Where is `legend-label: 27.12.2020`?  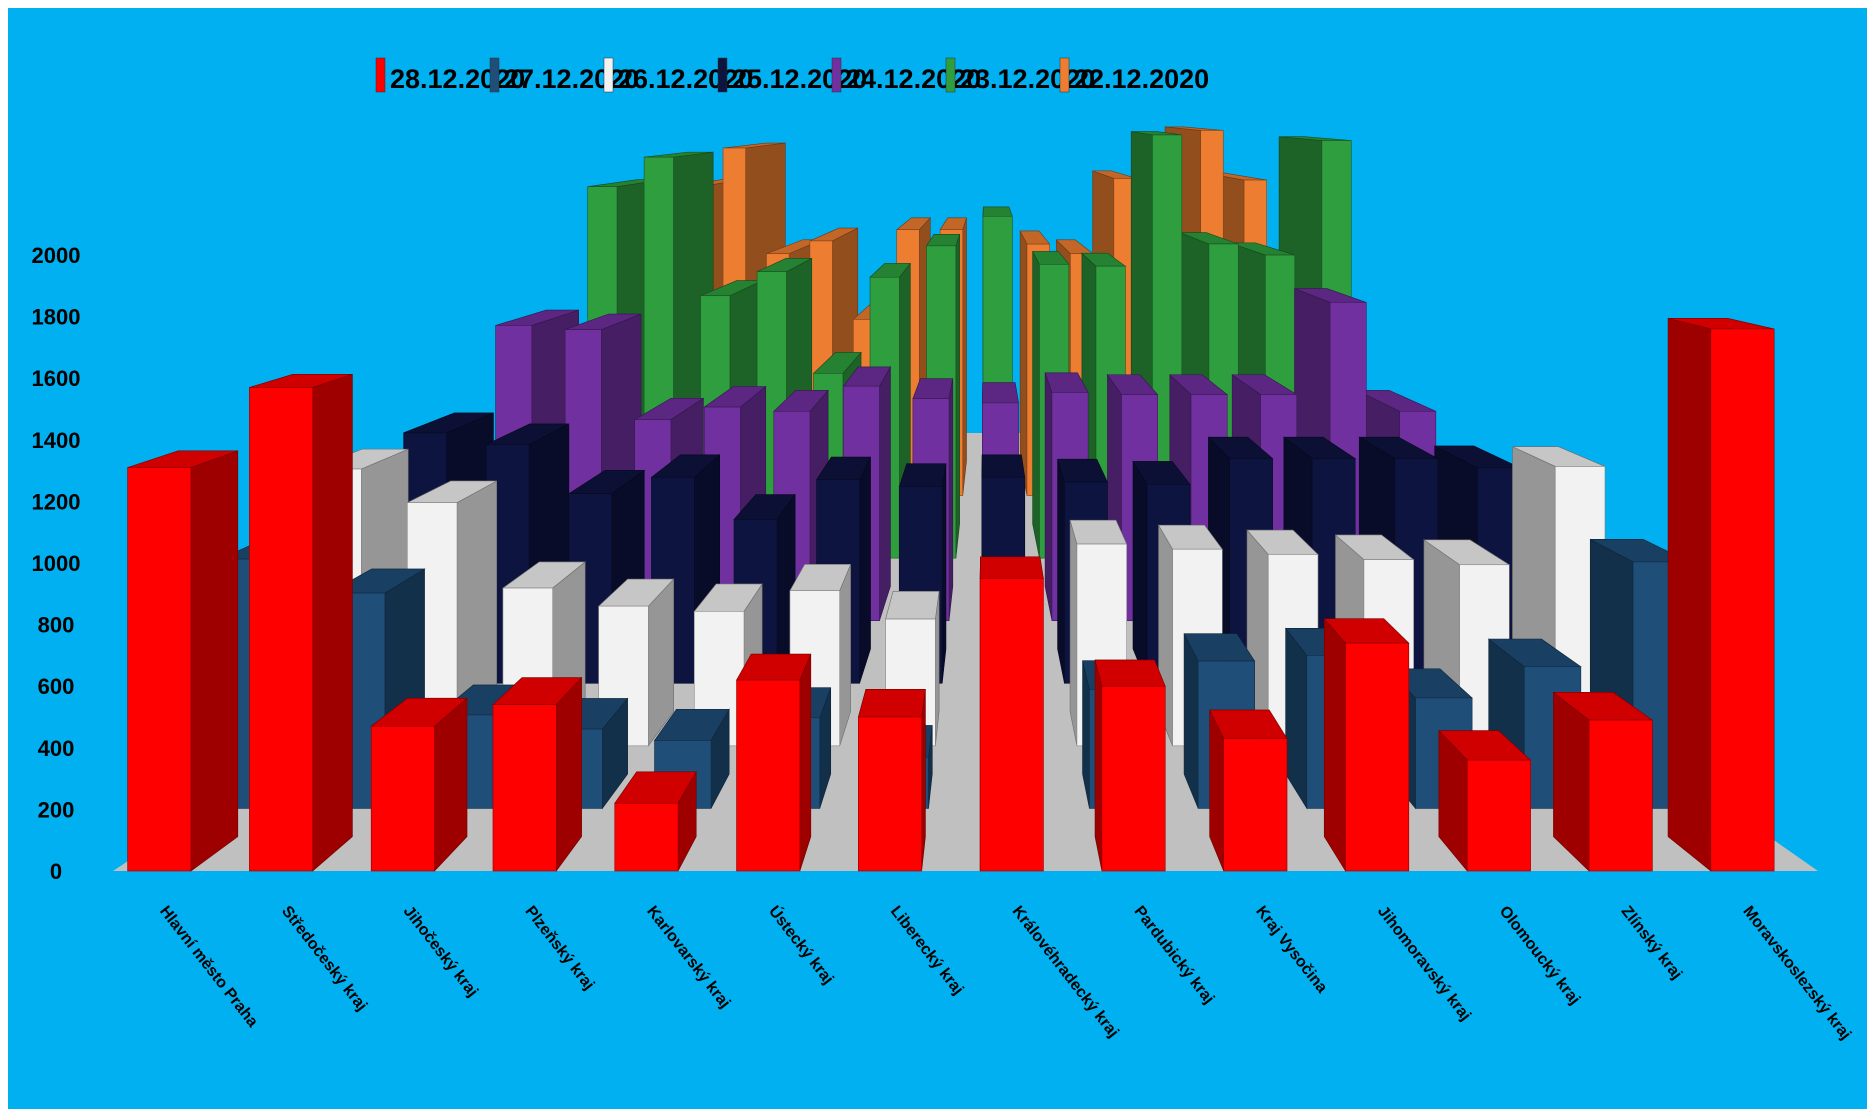
legend-label: 27.12.2020 is located at coordinates (571, 79).